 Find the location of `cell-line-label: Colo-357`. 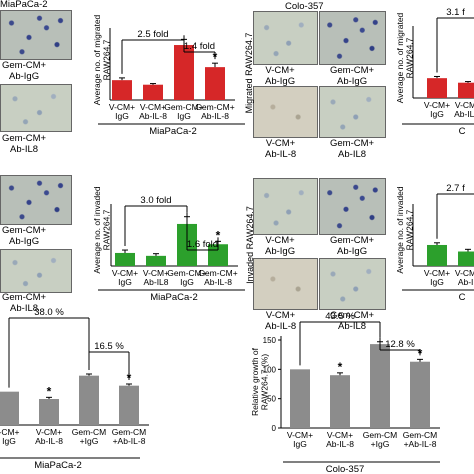

cell-line-label: Colo-357 is located at coordinates (345, 469).